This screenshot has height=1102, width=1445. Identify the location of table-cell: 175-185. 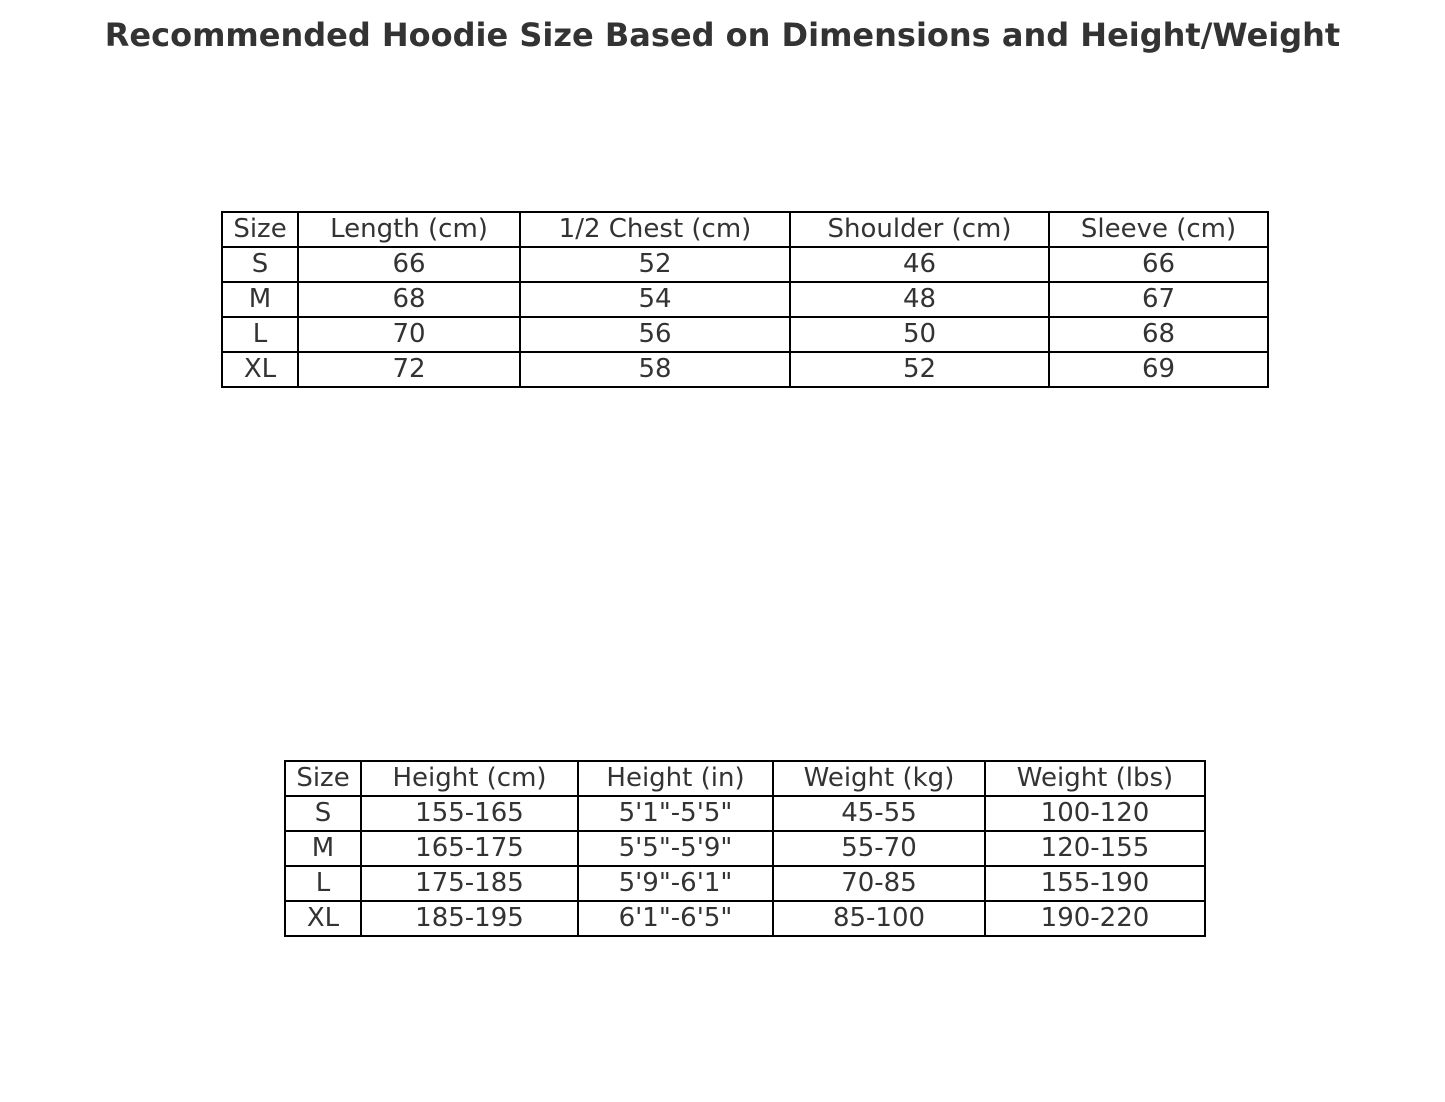
(469, 883).